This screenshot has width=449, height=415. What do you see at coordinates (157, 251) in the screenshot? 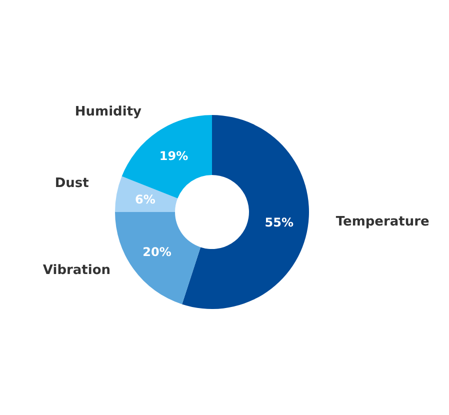
I see `data-label: 20%` at bounding box center [157, 251].